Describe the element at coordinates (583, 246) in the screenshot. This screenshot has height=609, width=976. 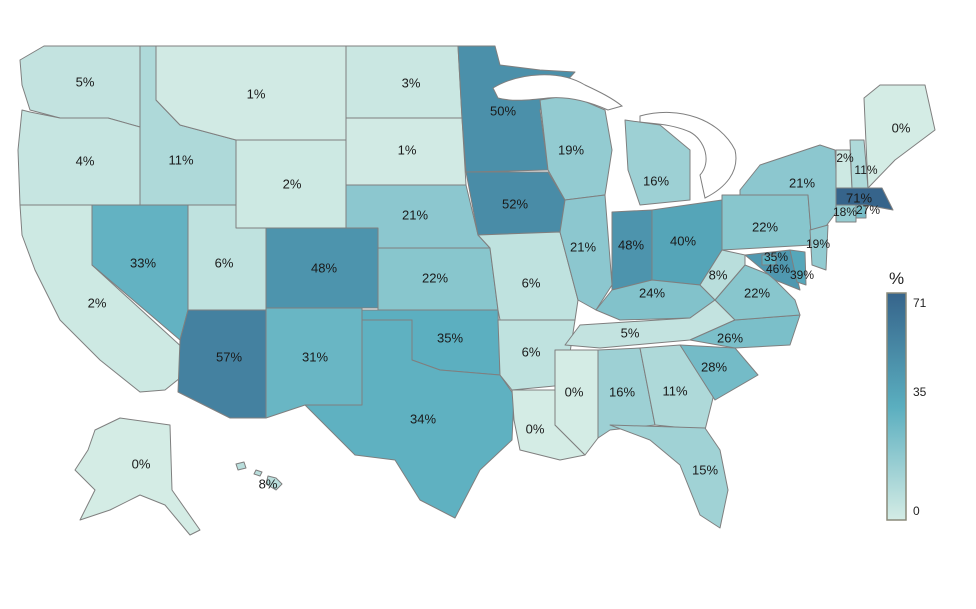
I see `state-label-il: 21%` at that location.